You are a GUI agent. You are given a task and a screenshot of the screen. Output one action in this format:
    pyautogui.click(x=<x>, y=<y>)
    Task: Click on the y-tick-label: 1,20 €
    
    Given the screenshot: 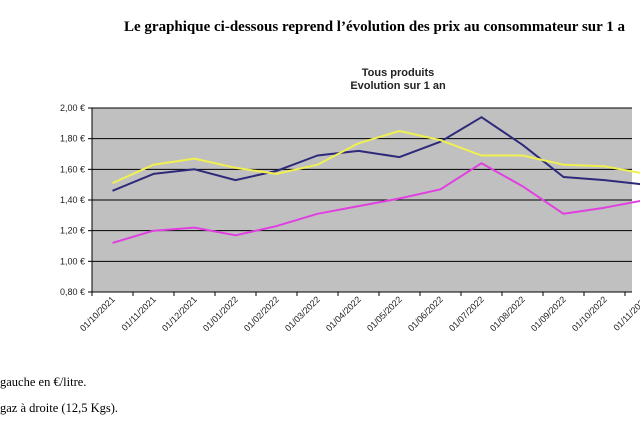 What is the action you would take?
    pyautogui.click(x=72, y=231)
    